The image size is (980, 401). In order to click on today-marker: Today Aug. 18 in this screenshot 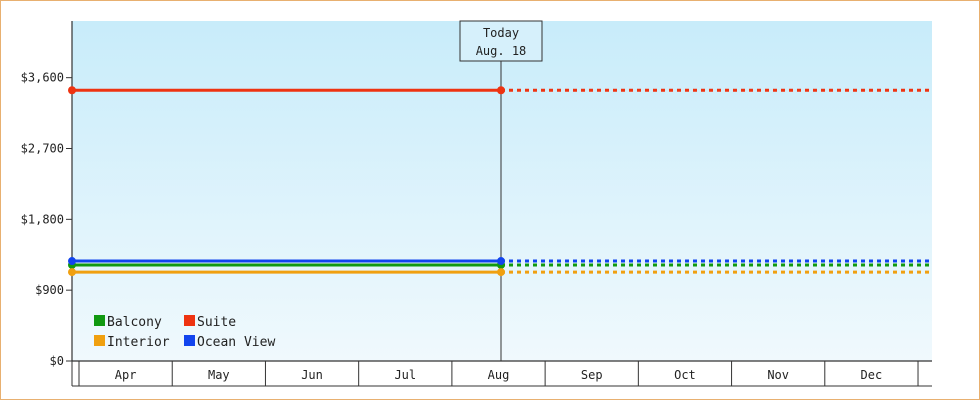, I will do `click(501, 190)`.